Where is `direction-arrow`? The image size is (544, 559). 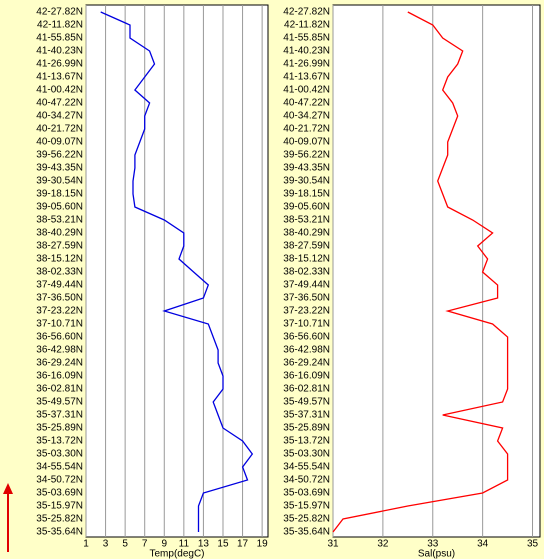 direction-arrow is located at coordinates (8, 517).